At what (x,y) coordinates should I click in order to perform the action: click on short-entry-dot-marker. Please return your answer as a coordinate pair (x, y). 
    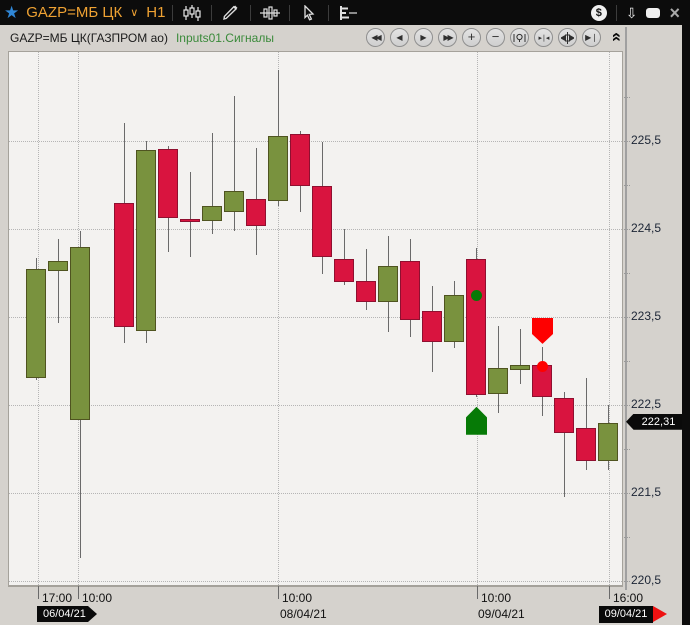
    Looking at the image, I should click on (542, 366).